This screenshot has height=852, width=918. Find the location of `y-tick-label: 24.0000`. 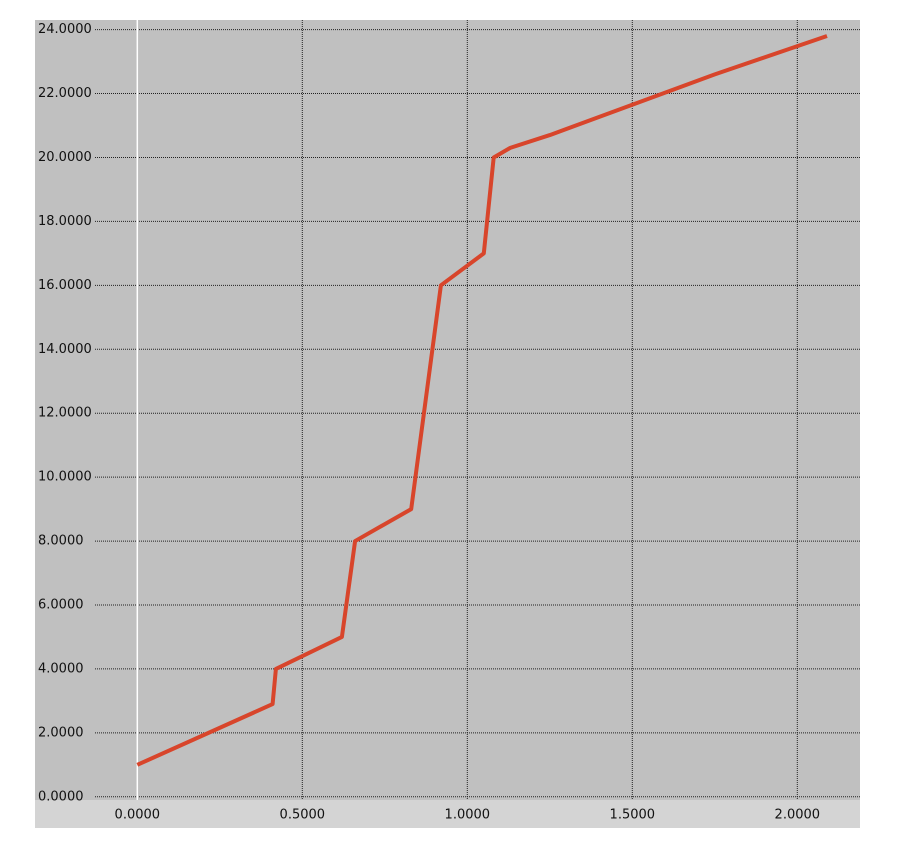

y-tick-label: 24.0000 is located at coordinates (65, 29).